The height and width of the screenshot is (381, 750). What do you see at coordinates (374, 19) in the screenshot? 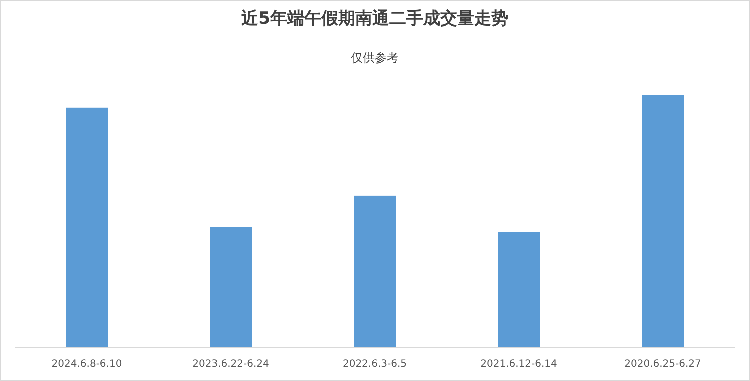
I see `chart-title: 近5年端午假期南通二手成交量走势` at bounding box center [374, 19].